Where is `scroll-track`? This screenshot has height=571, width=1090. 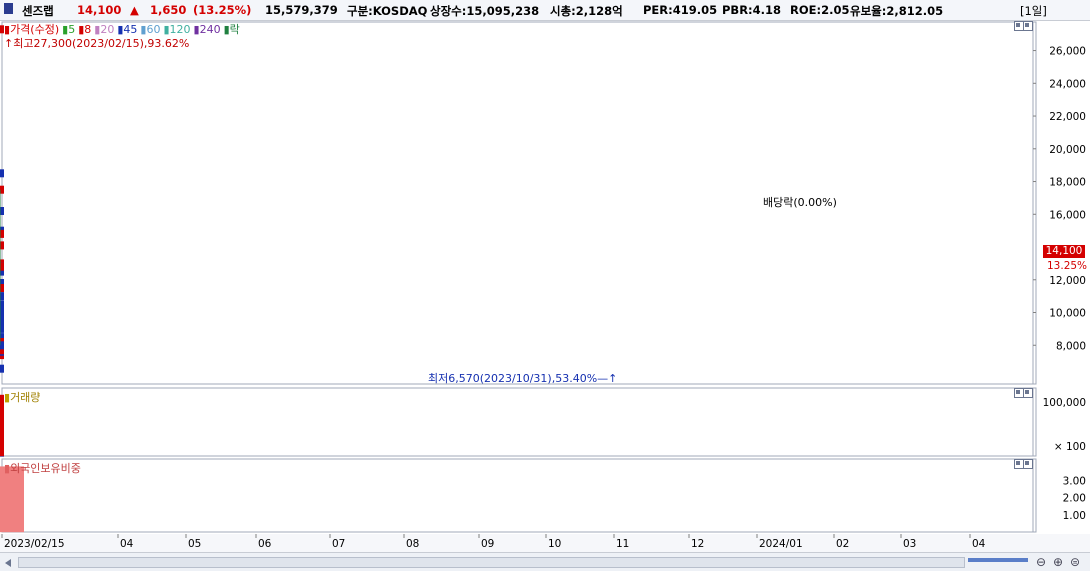
scroll-track is located at coordinates (491, 562).